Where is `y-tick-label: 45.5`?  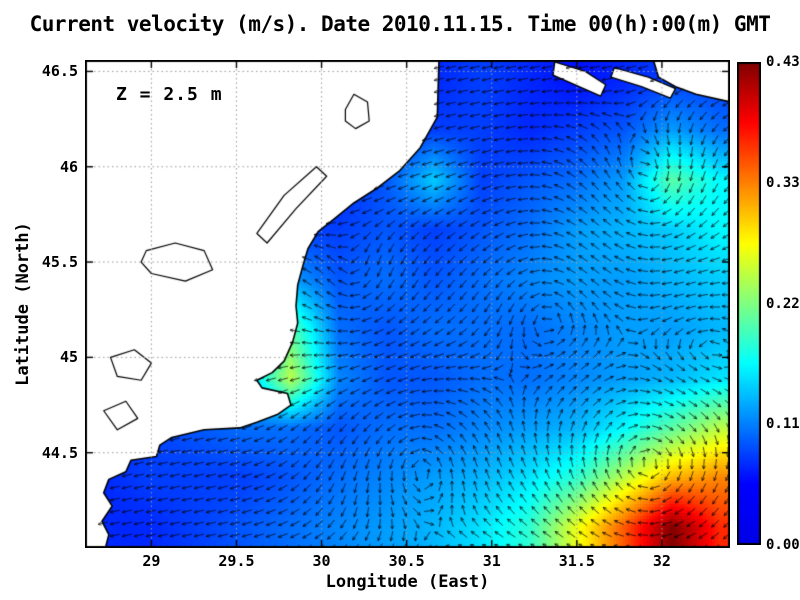 y-tick-label: 45.5 is located at coordinates (59, 262).